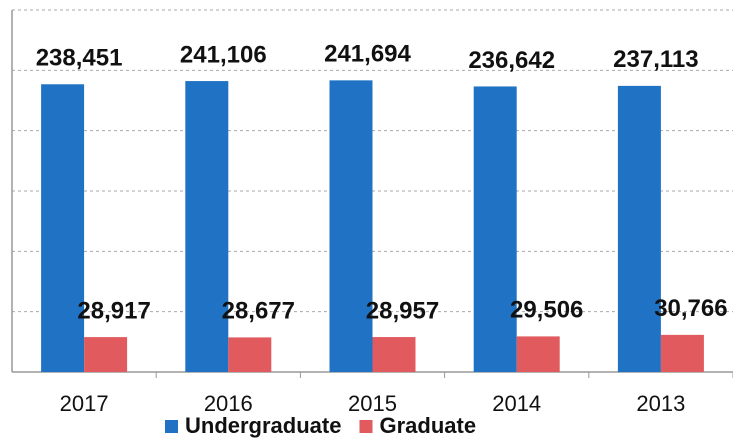 The image size is (733, 440). What do you see at coordinates (655, 59) in the screenshot?
I see `data-label: 237,113` at bounding box center [655, 59].